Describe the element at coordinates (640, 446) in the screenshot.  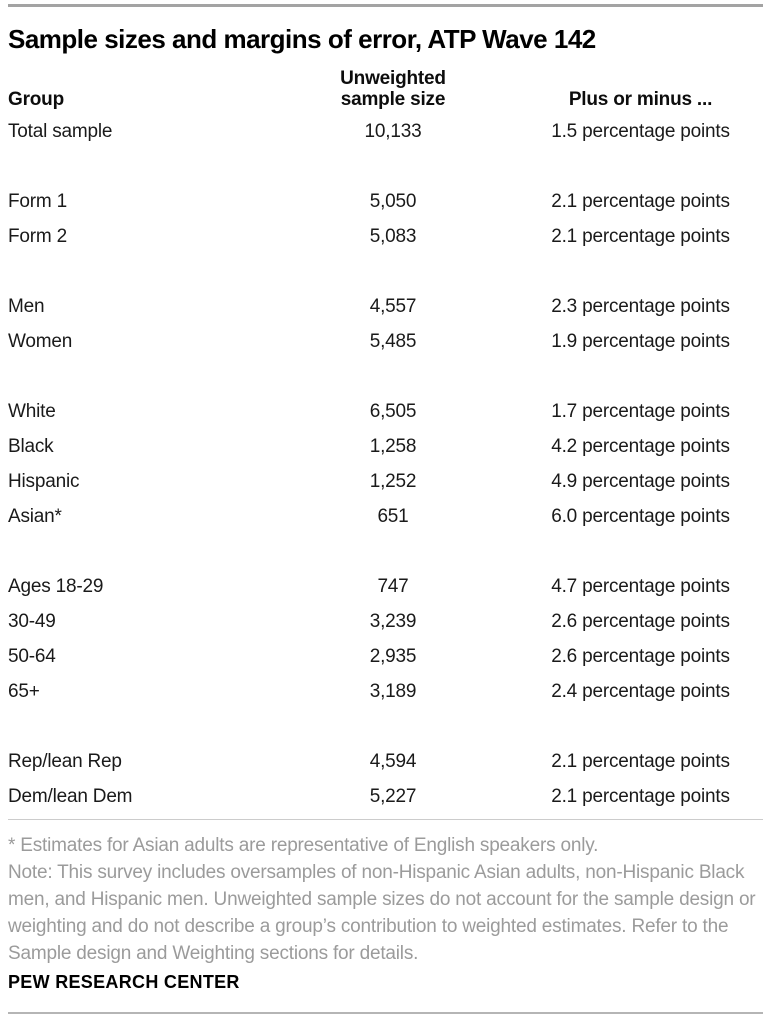
I see `margin-cell: 4.2 percentage points` at that location.